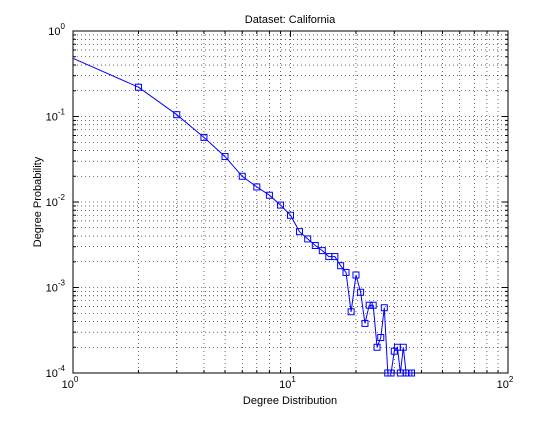 The image size is (560, 425). I want to click on x-tick-label: 10², so click(505, 383).